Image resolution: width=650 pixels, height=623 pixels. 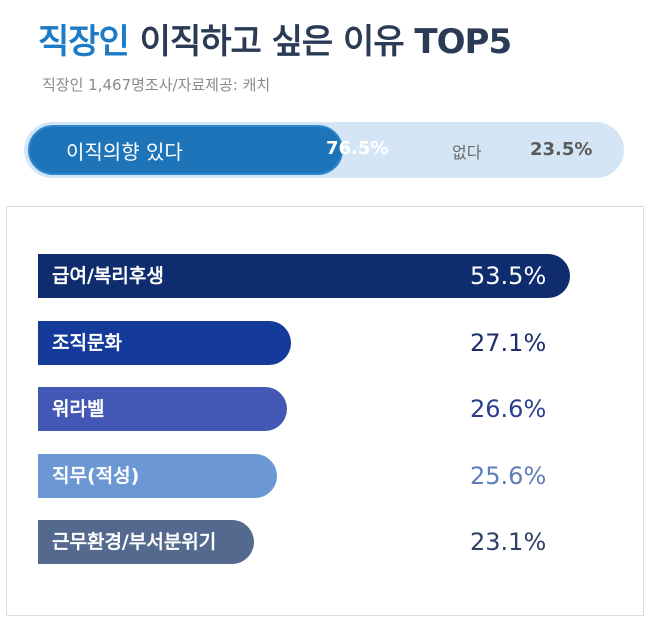 I want to click on bar-label-2: 조직문화, so click(x=87, y=343).